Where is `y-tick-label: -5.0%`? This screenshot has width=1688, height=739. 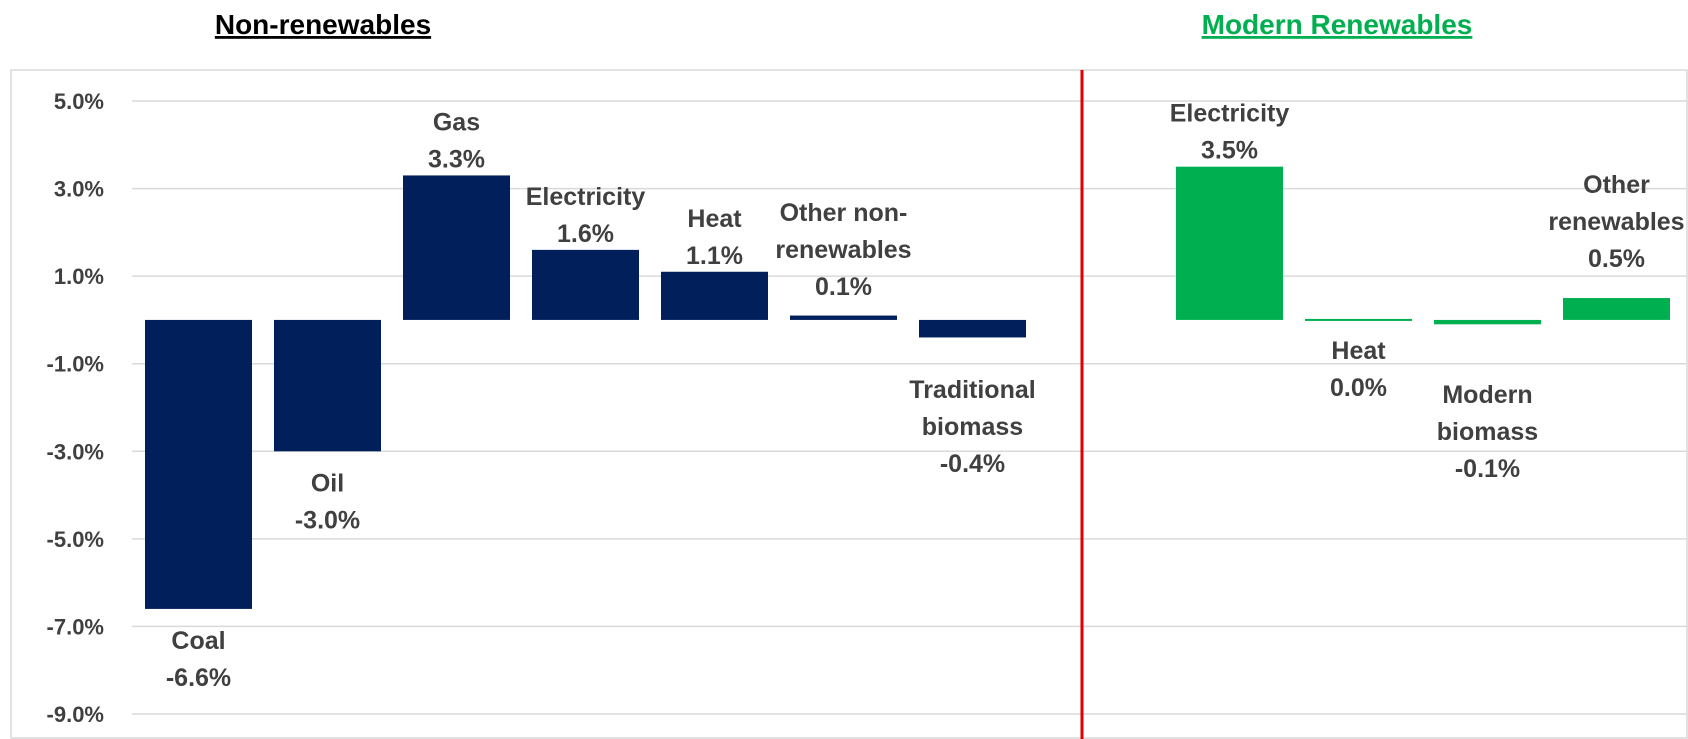
y-tick-label: -5.0% is located at coordinates (75, 539).